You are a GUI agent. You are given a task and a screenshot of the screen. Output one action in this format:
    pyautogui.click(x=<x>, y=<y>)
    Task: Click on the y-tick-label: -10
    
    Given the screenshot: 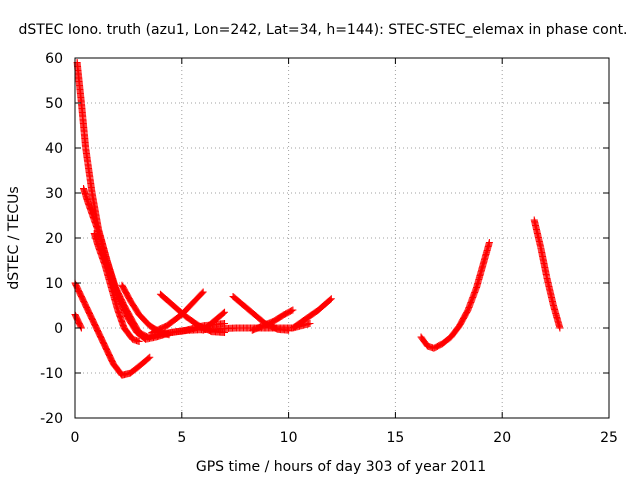 What is the action you would take?
    pyautogui.click(x=51, y=374)
    